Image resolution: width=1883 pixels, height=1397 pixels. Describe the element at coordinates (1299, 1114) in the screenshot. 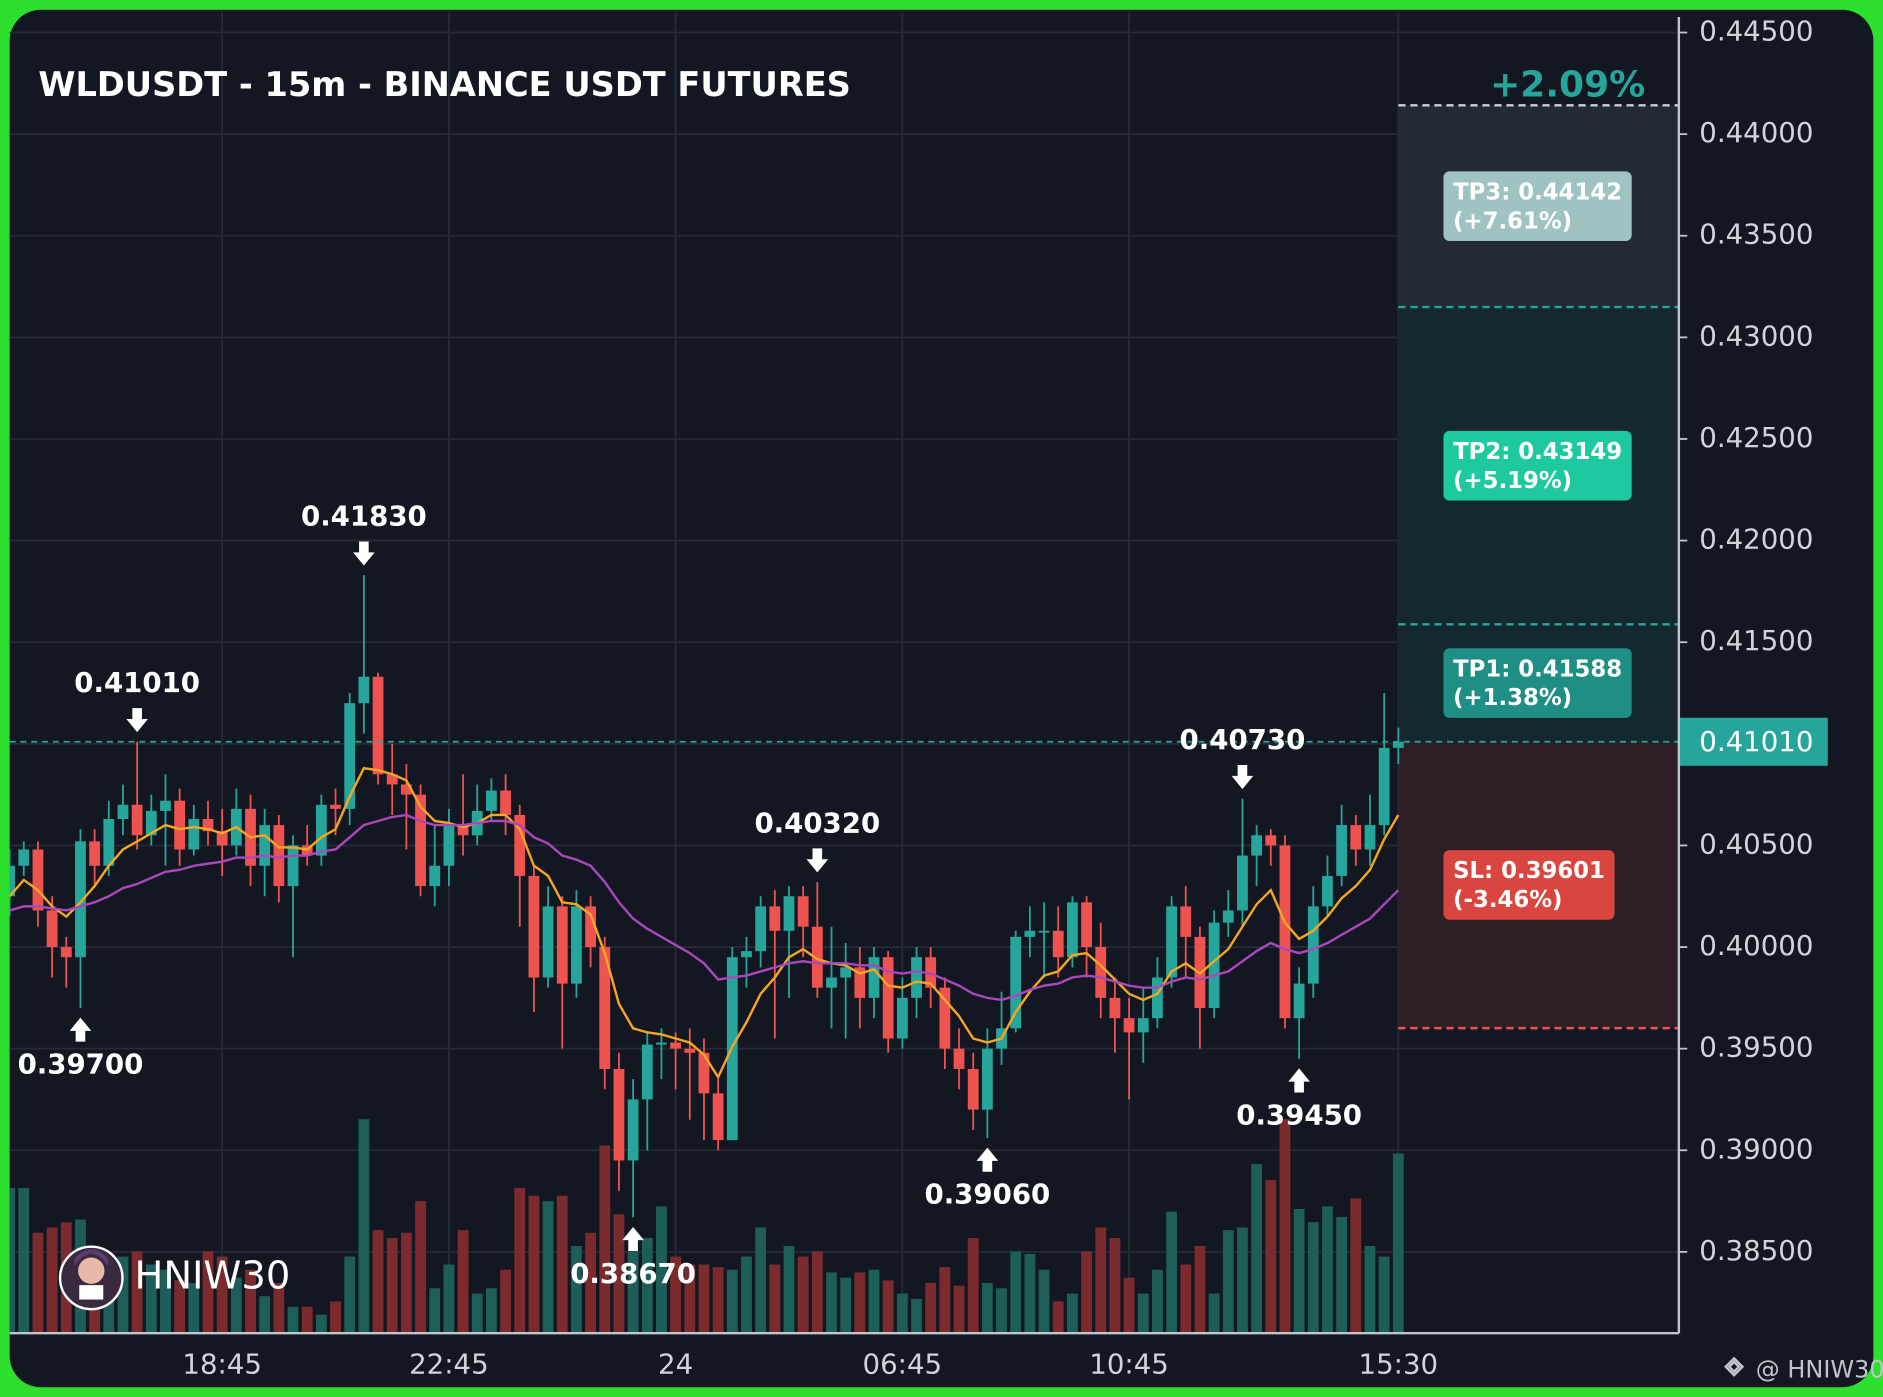

I see `annotation-label: 0.39450` at that location.